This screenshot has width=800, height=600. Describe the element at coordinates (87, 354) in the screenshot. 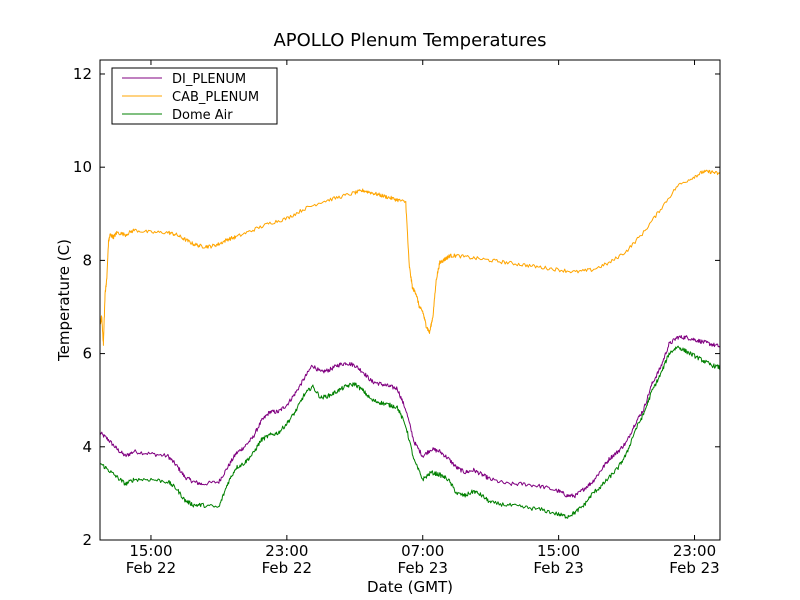

I see `y-tick-label: 6` at that location.